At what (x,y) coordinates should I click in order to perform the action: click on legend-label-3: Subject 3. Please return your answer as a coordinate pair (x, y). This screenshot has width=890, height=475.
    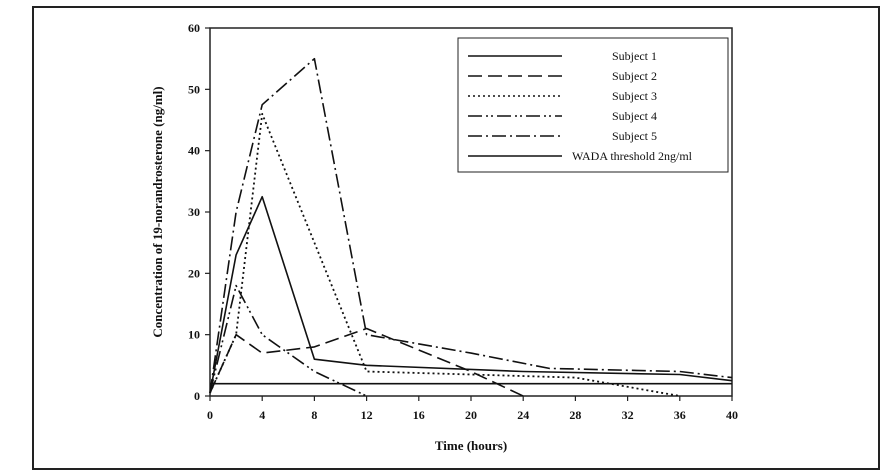
    Looking at the image, I should click on (634, 96).